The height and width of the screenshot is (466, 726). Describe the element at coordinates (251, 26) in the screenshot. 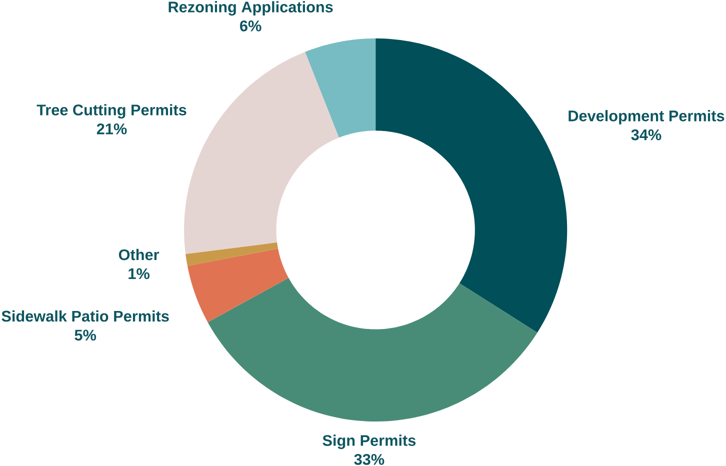

I see `data-label: 6%` at that location.